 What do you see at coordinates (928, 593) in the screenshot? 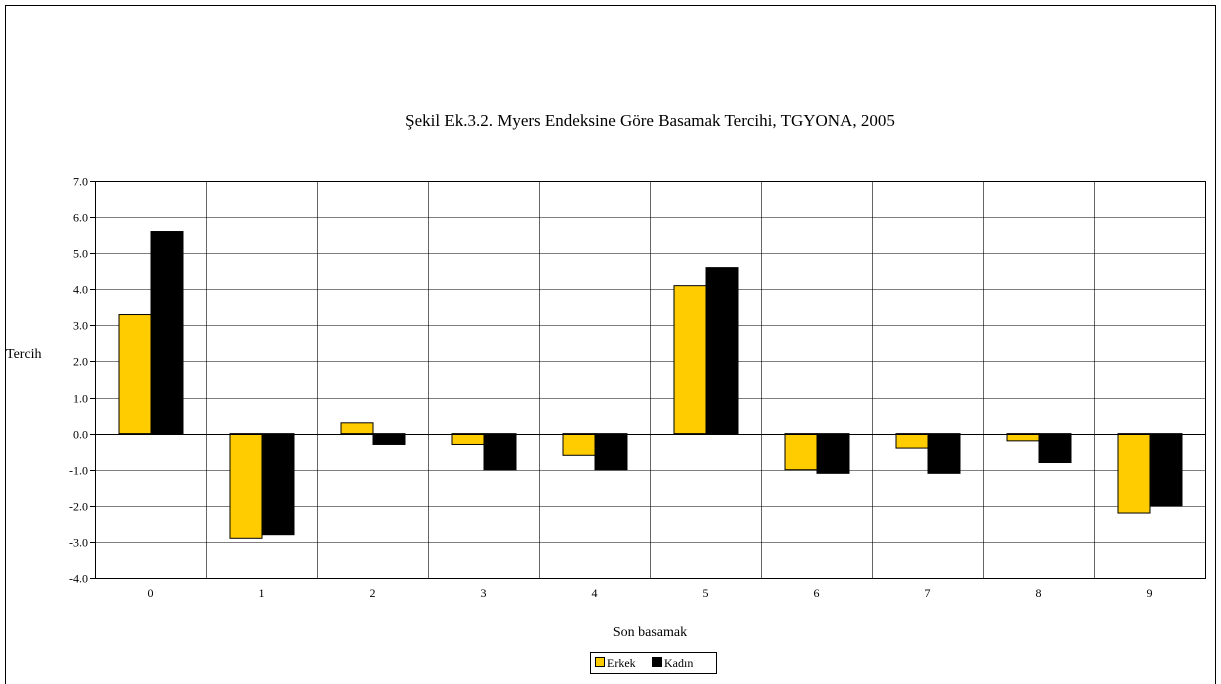
I see `x-tick-label: 7` at bounding box center [928, 593].